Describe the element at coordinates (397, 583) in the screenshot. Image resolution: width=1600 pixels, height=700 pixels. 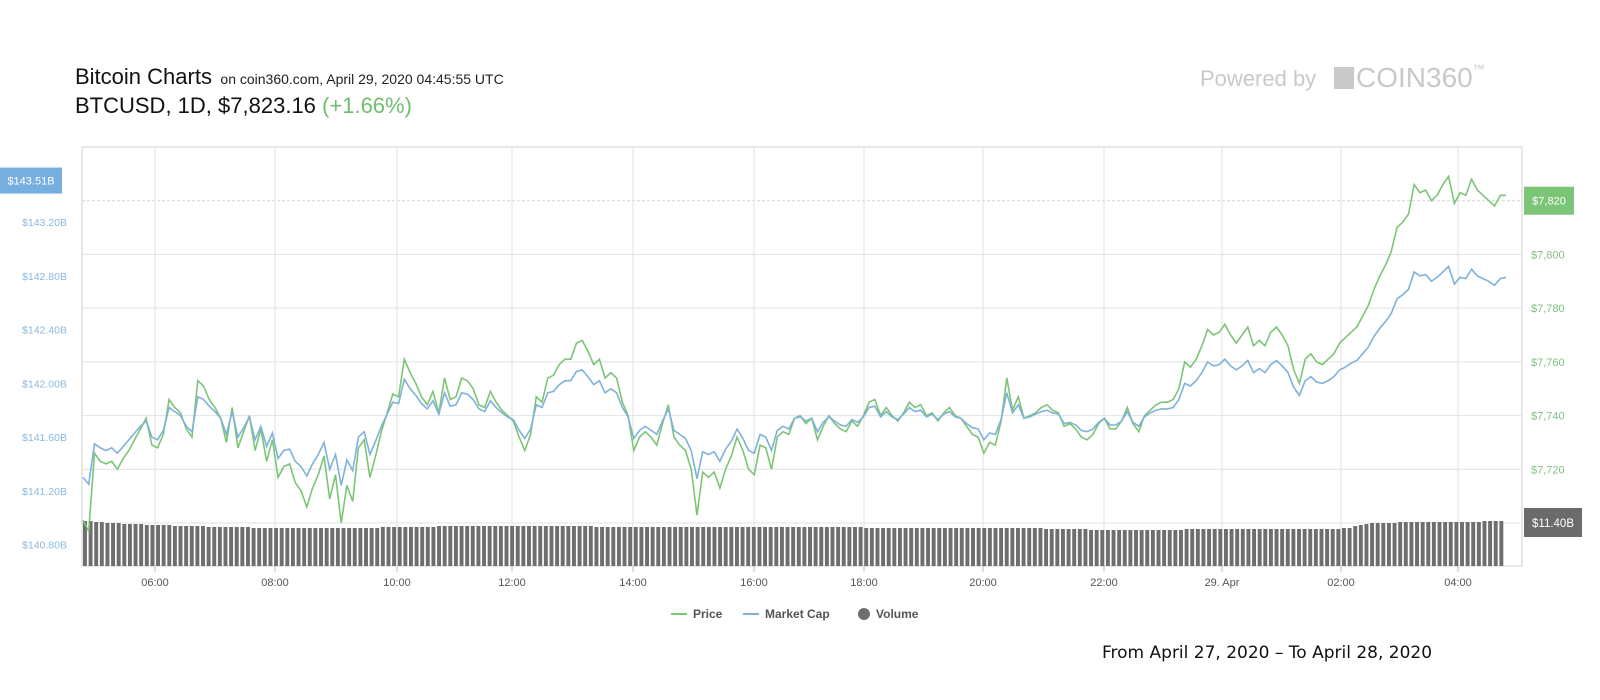
I see `x-tick-label: 10:00` at that location.